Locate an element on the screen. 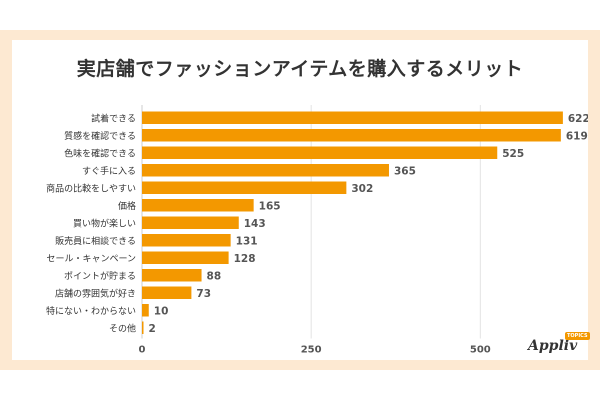 The height and width of the screenshot is (400, 600). category-label: 試着できる is located at coordinates (113, 118).